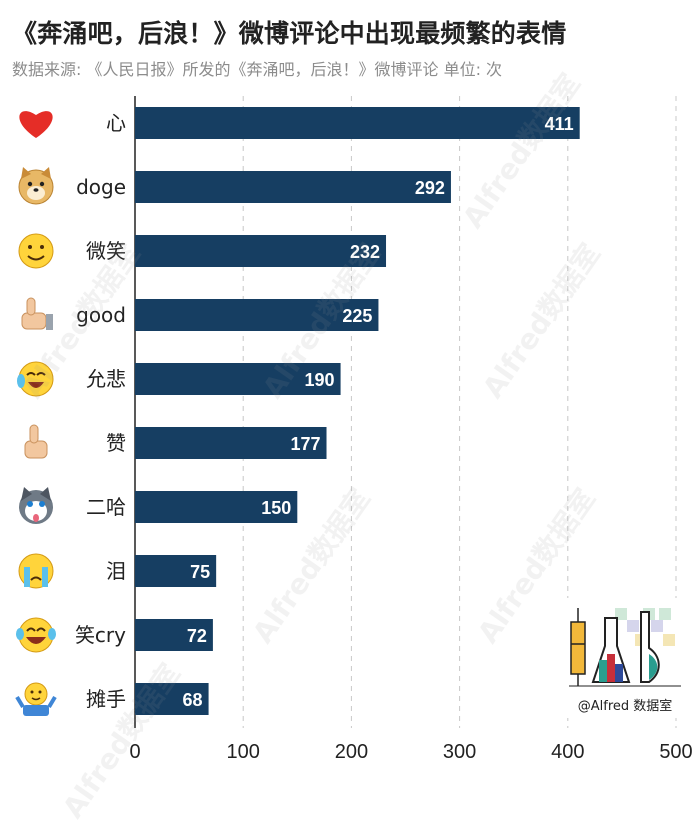 The image size is (700, 825). Describe the element at coordinates (101, 187) in the screenshot. I see `category-label: doge` at that location.